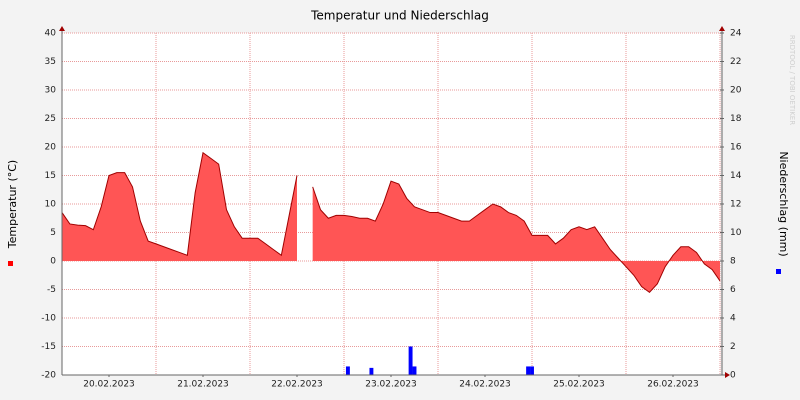 This screenshot has width=800, height=400. What do you see at coordinates (783, 203) in the screenshot?
I see `y2-axis-title: Niederschlag (mm)` at bounding box center [783, 203].